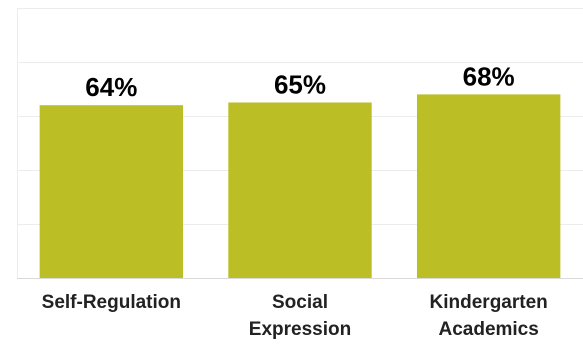 The width and height of the screenshot is (583, 344). What do you see at coordinates (300, 329) in the screenshot?
I see `category-label: Expression` at bounding box center [300, 329].